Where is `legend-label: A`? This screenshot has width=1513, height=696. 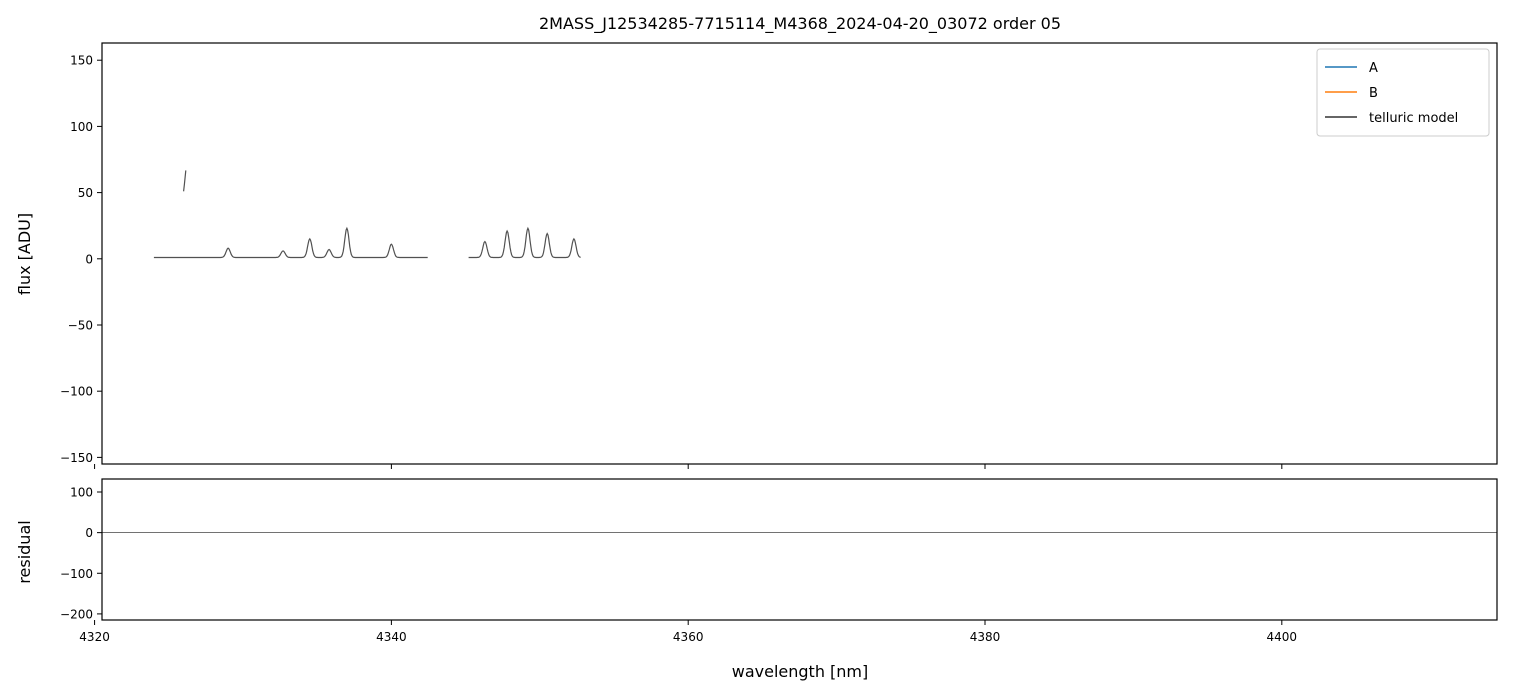
legend-label: A is located at coordinates (1373, 68).